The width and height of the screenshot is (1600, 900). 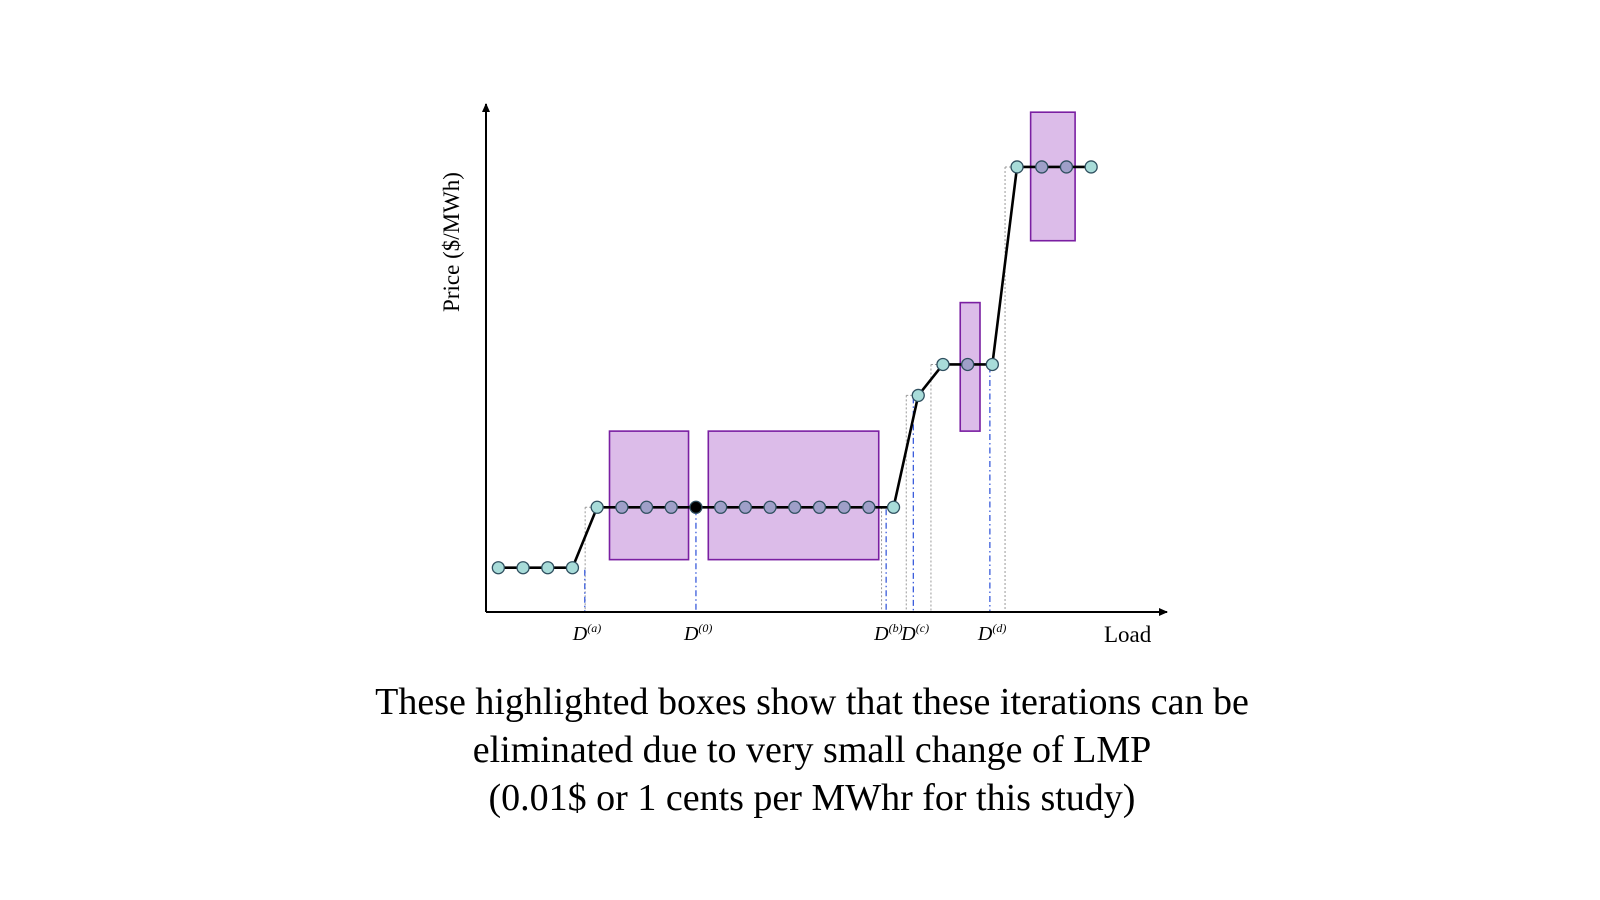 What do you see at coordinates (999, 628) in the screenshot?
I see `x-tick-label-superscript: (d)` at bounding box center [999, 628].